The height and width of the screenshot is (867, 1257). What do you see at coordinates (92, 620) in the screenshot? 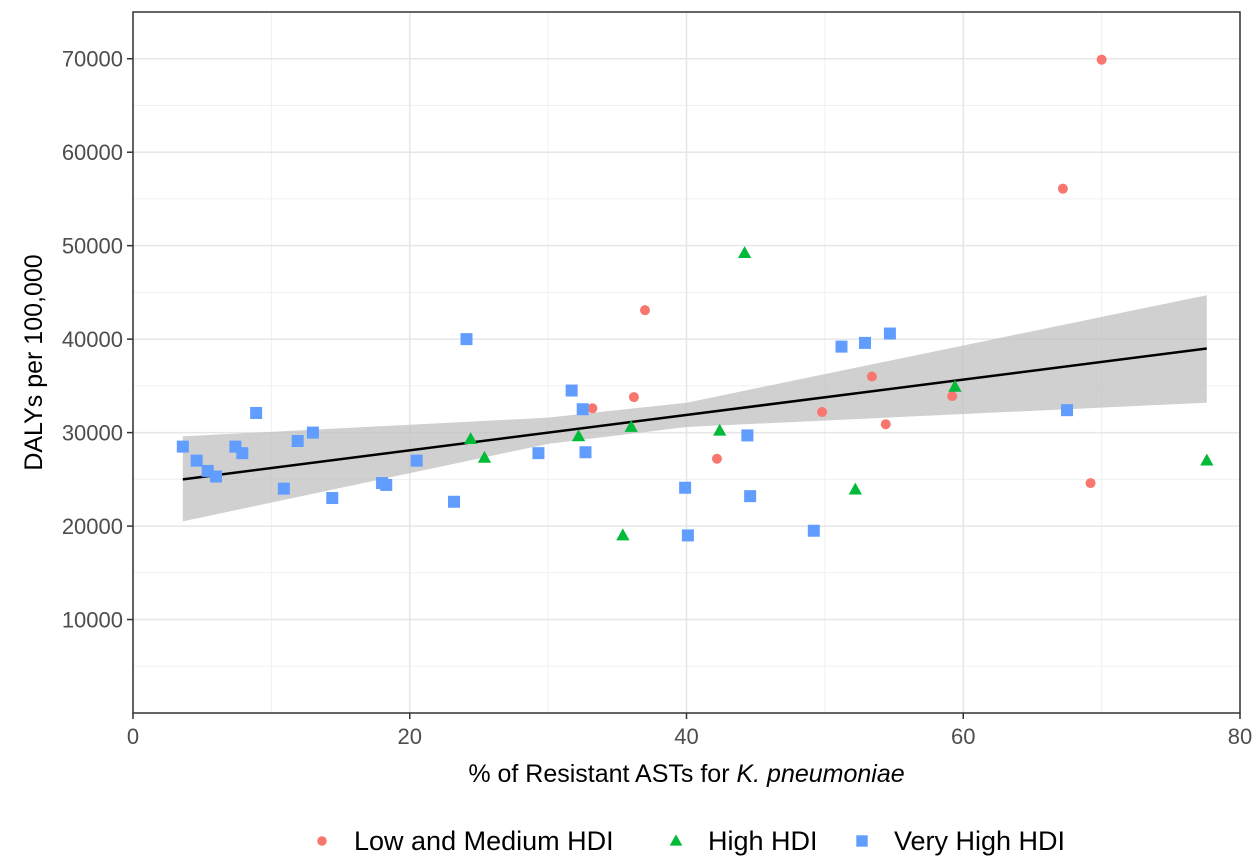
I see `y-tick-label: 10000` at bounding box center [92, 620].